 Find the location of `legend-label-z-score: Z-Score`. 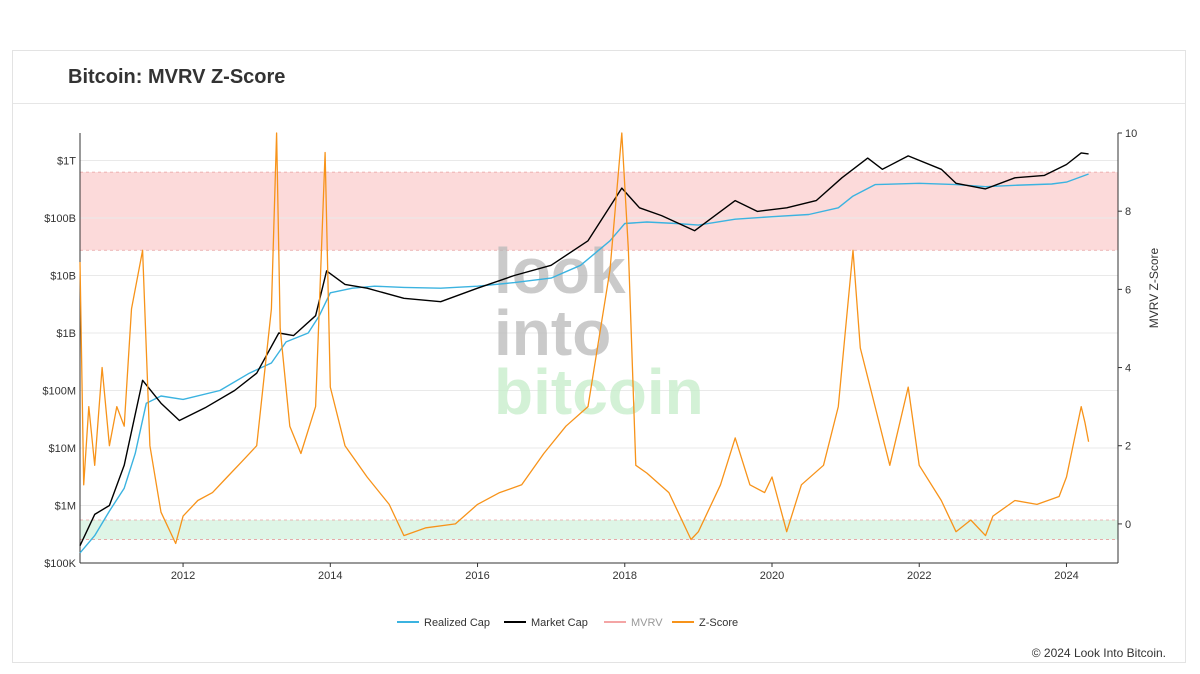

legend-label-z-score: Z-Score is located at coordinates (718, 623).